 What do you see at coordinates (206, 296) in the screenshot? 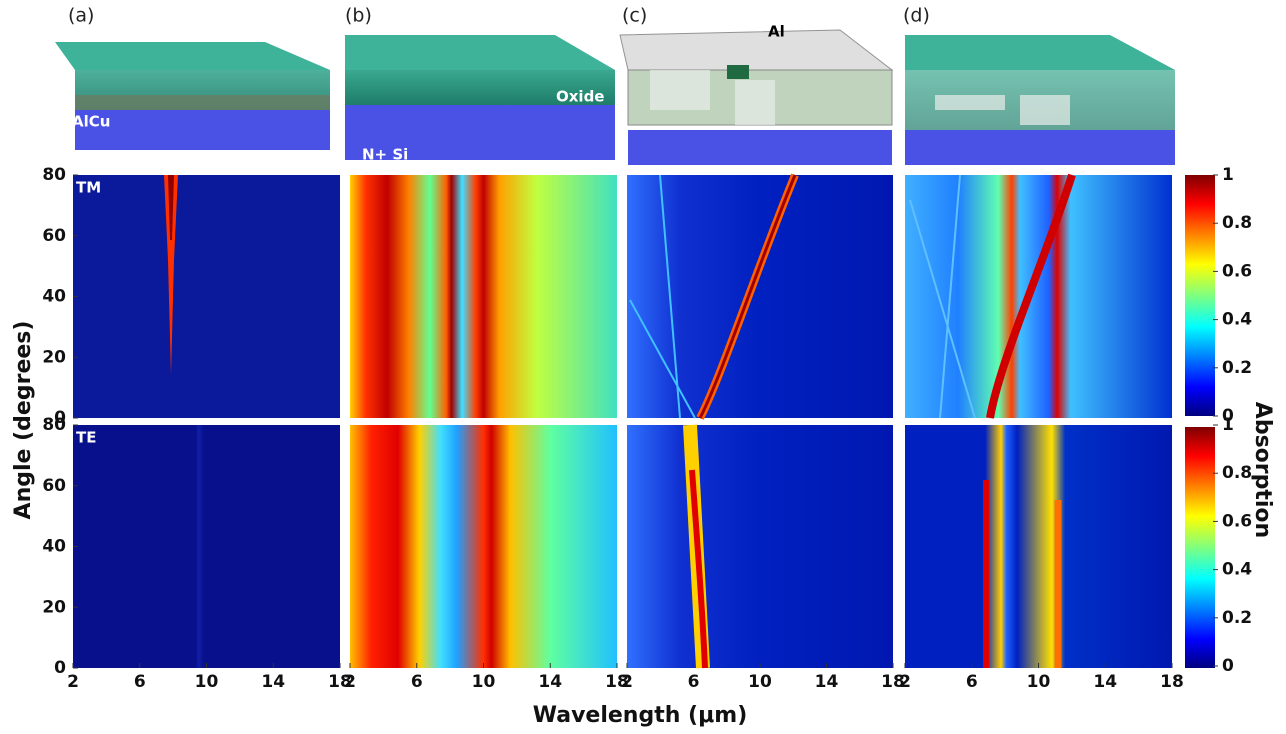
I see `heatmap-a-tm` at bounding box center [206, 296].